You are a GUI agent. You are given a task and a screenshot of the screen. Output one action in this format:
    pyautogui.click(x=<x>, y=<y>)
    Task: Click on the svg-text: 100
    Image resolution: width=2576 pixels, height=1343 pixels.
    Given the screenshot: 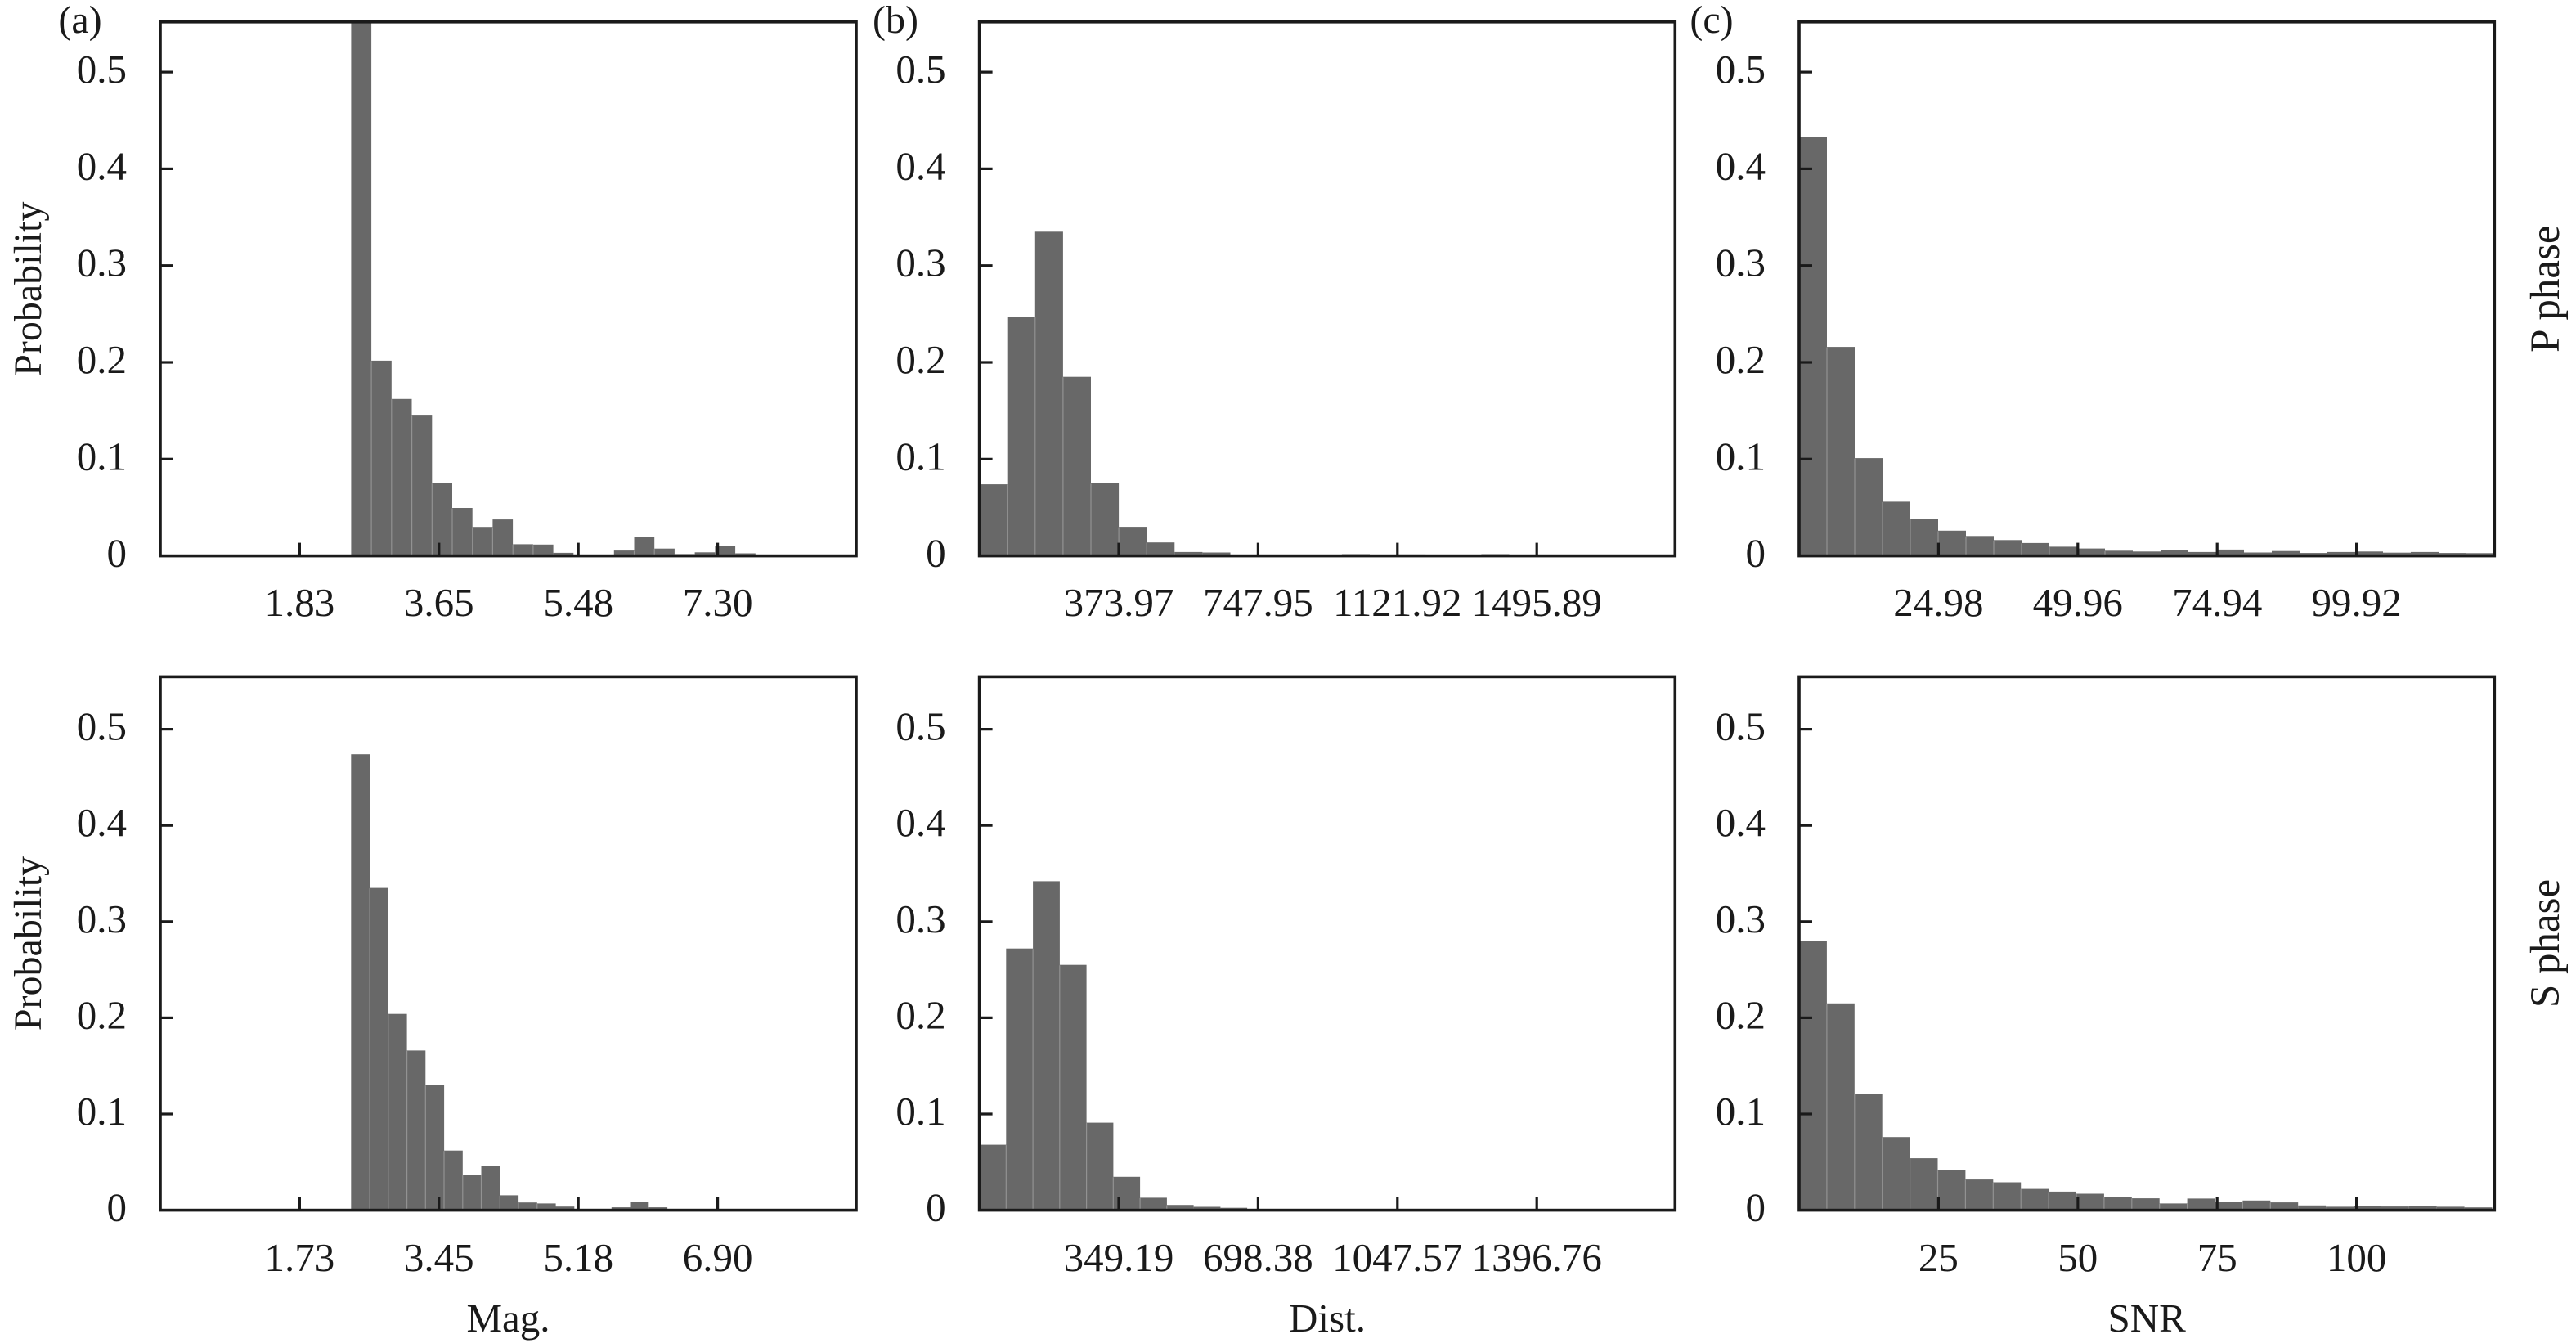 What is the action you would take?
    pyautogui.click(x=2357, y=1257)
    